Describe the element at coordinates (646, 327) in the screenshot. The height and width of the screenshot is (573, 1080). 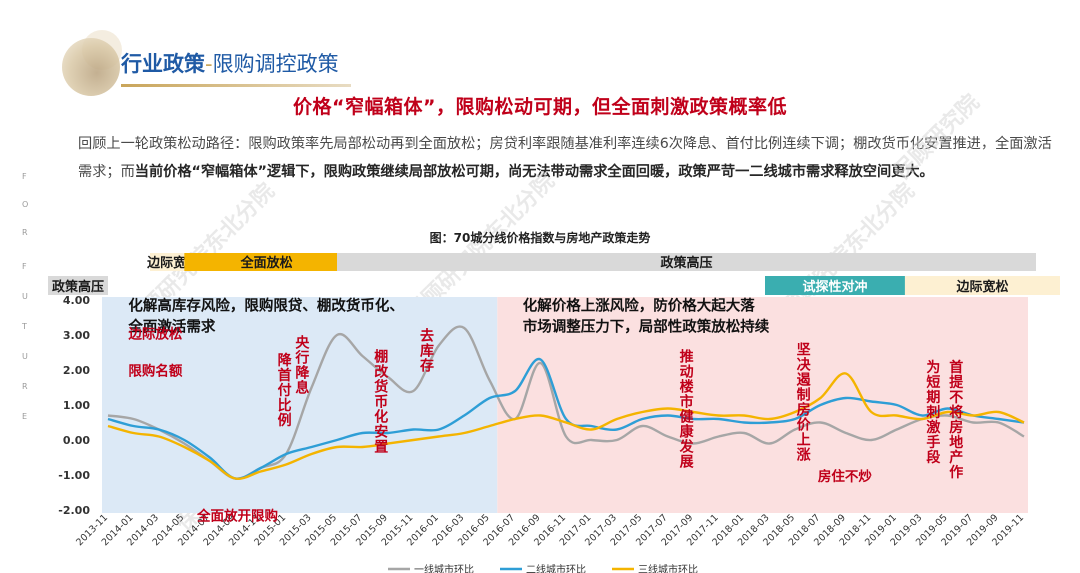
I see `region-text: 市场调整压力下，局部性政策放松持续` at that location.